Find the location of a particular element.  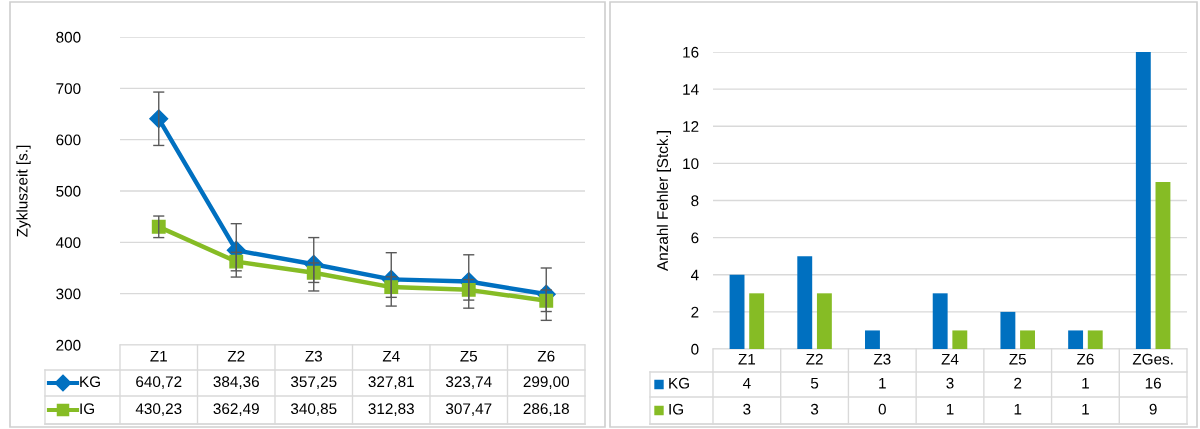

data-label: 640,72 is located at coordinates (159, 382).